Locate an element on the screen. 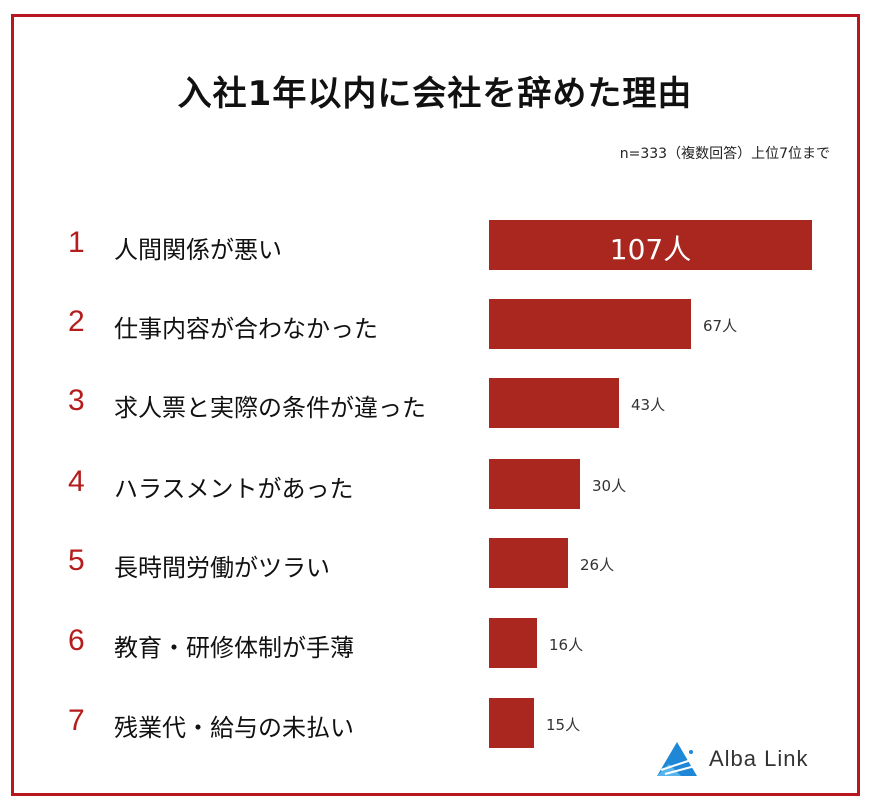  bar-row: 4 ハラスメントがあった 30人 is located at coordinates (435, 485).